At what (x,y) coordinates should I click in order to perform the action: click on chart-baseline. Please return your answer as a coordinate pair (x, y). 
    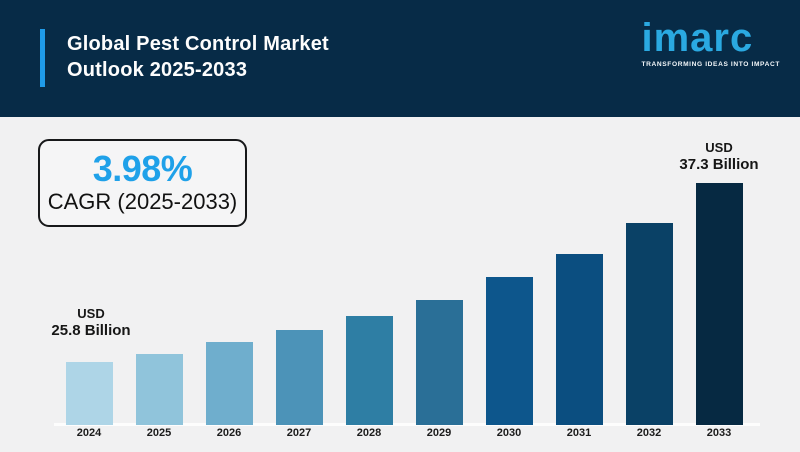
    Looking at the image, I should click on (407, 424).